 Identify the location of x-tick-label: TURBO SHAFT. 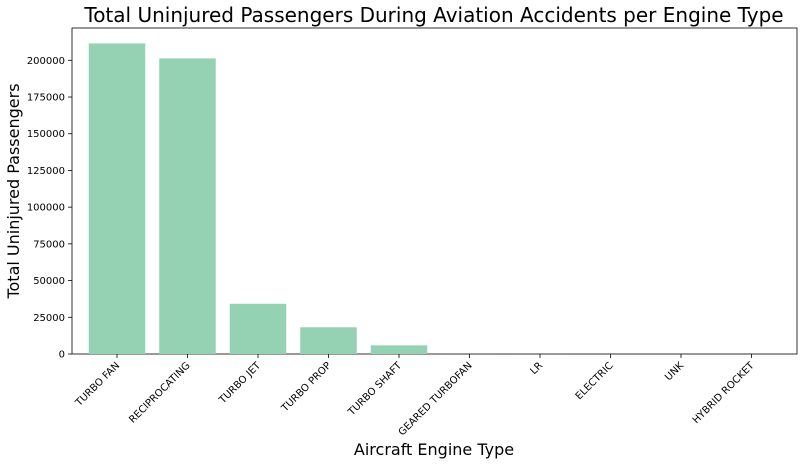
(375, 389).